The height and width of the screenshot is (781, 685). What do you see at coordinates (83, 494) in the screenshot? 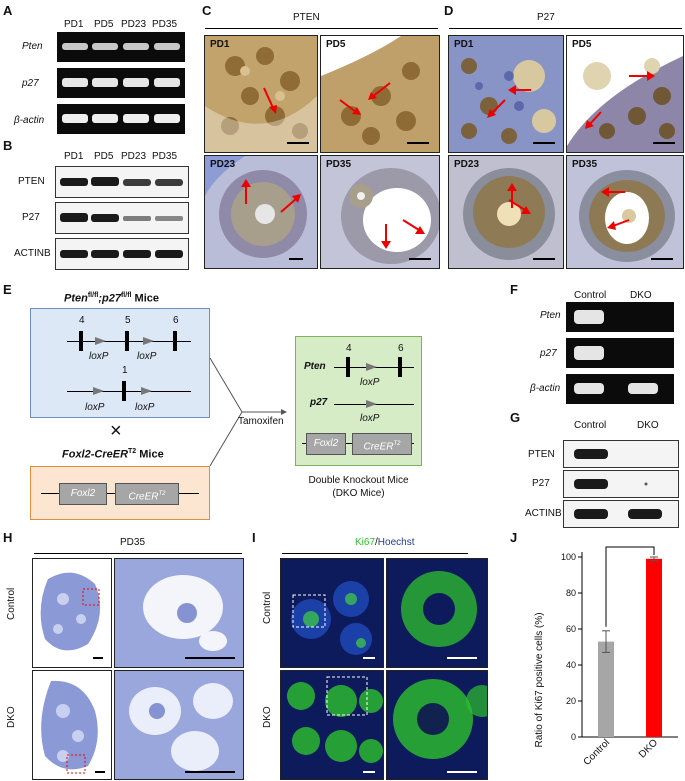
I see `foxl2-box: Foxl2` at bounding box center [83, 494].